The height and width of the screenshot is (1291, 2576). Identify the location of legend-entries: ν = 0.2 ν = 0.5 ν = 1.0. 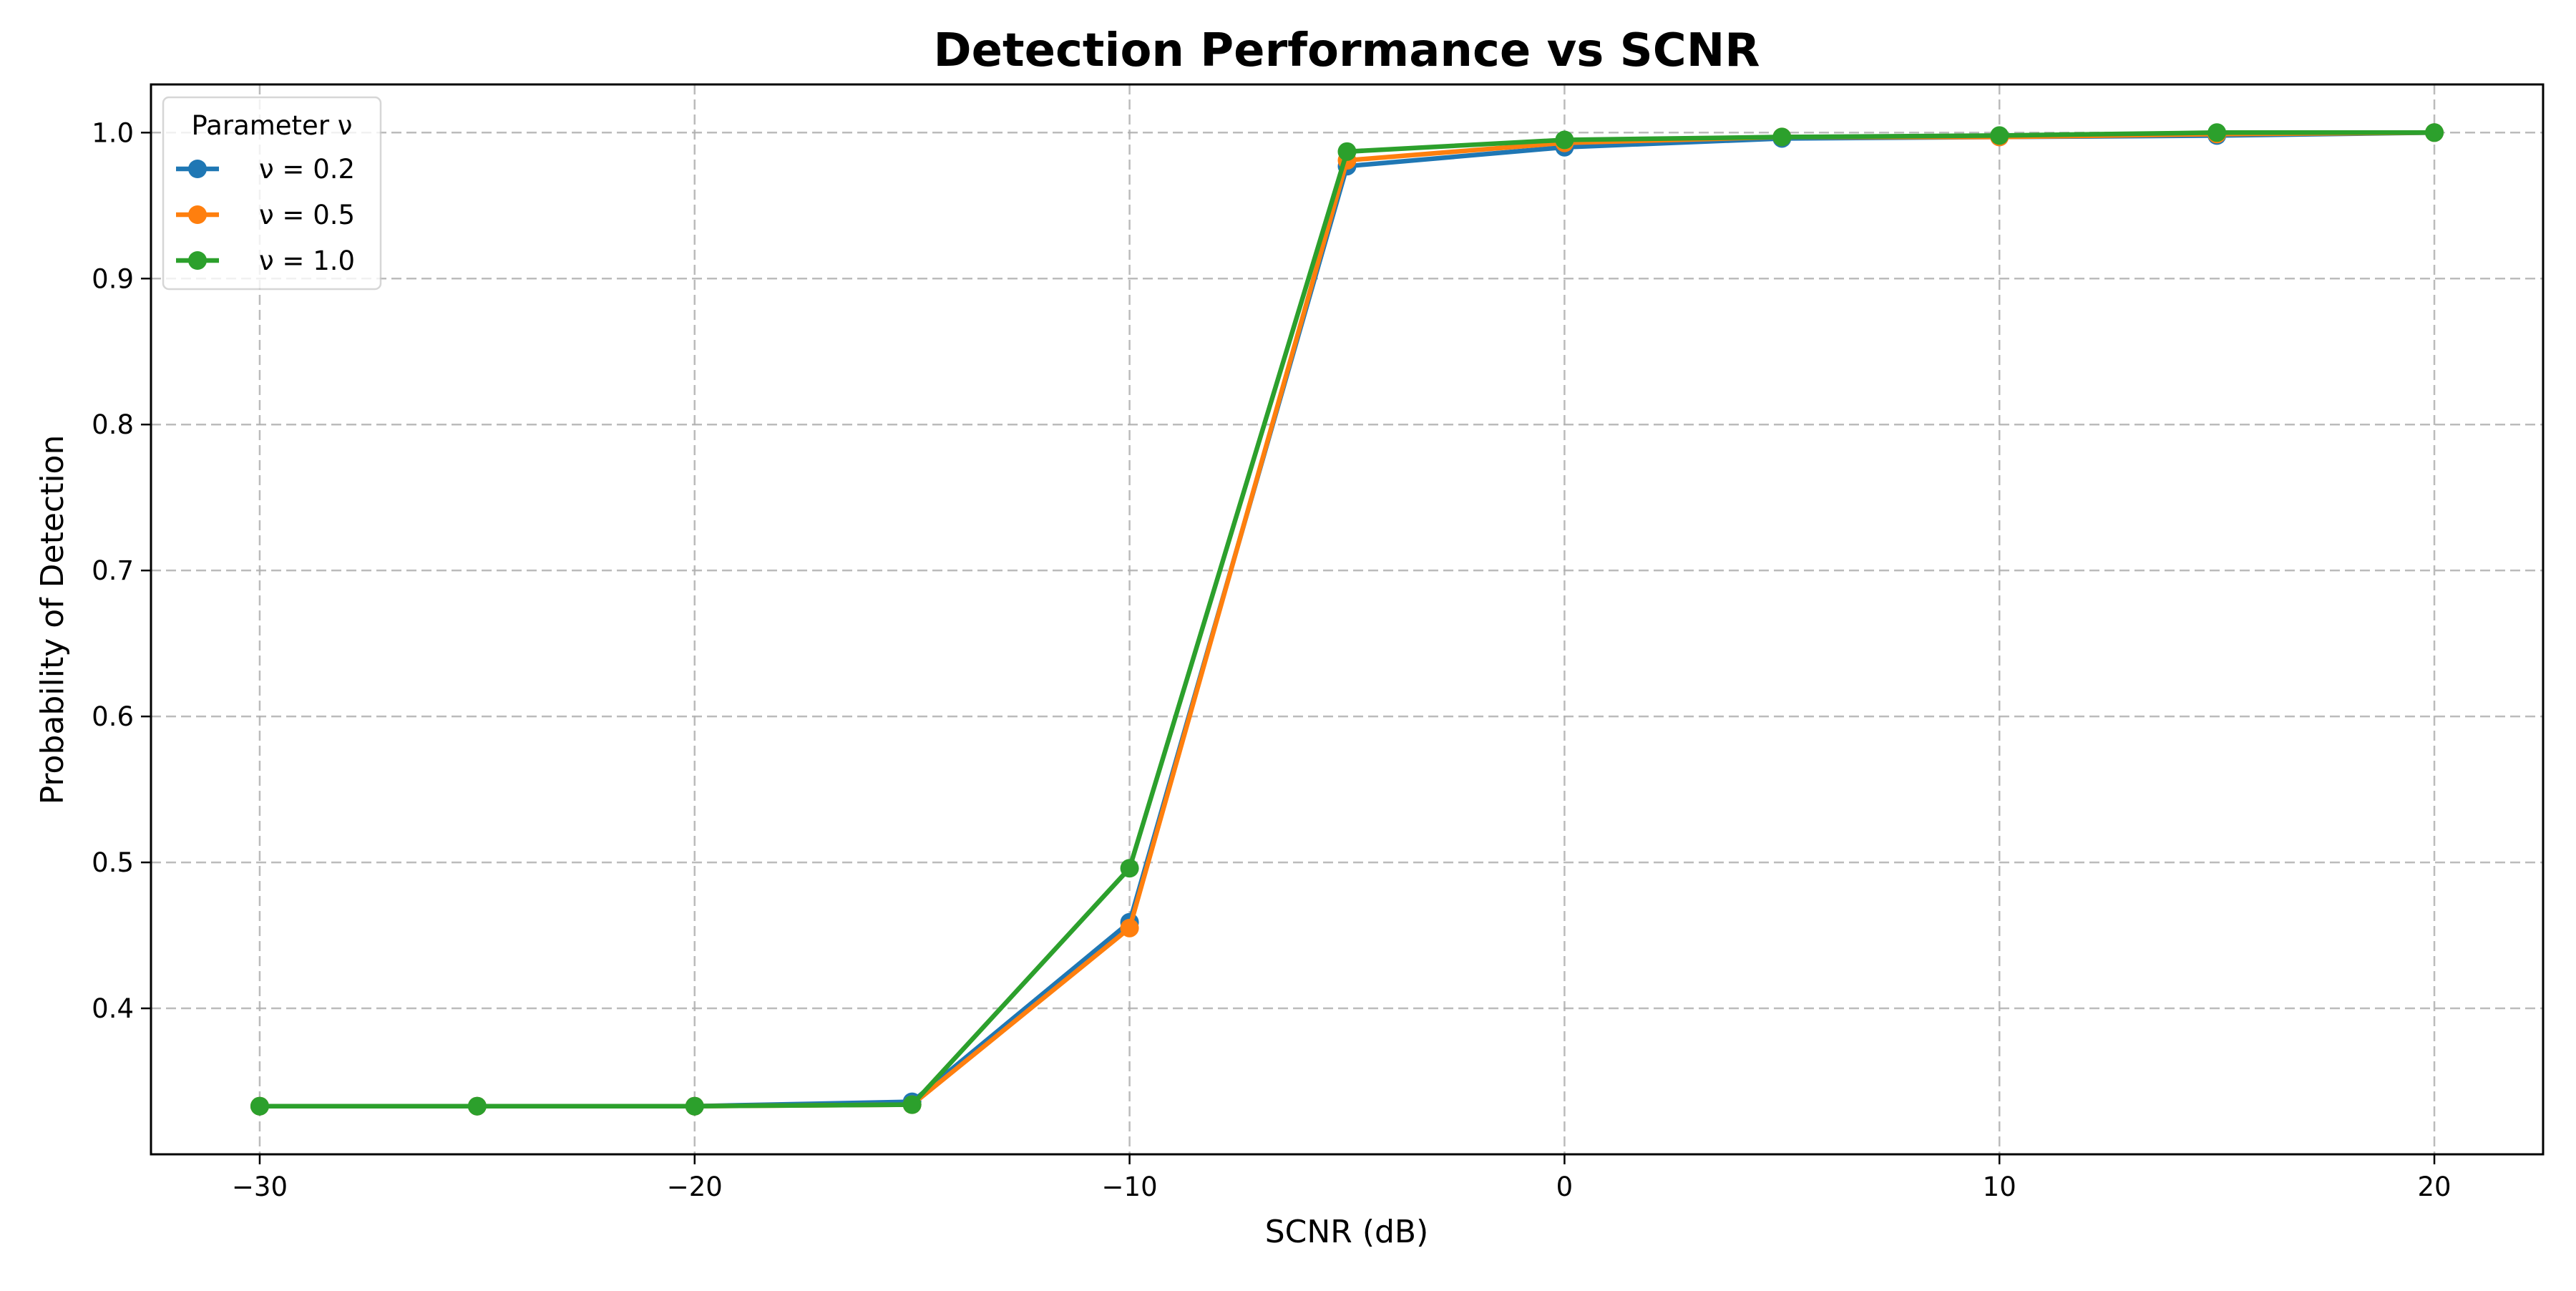
(265, 215).